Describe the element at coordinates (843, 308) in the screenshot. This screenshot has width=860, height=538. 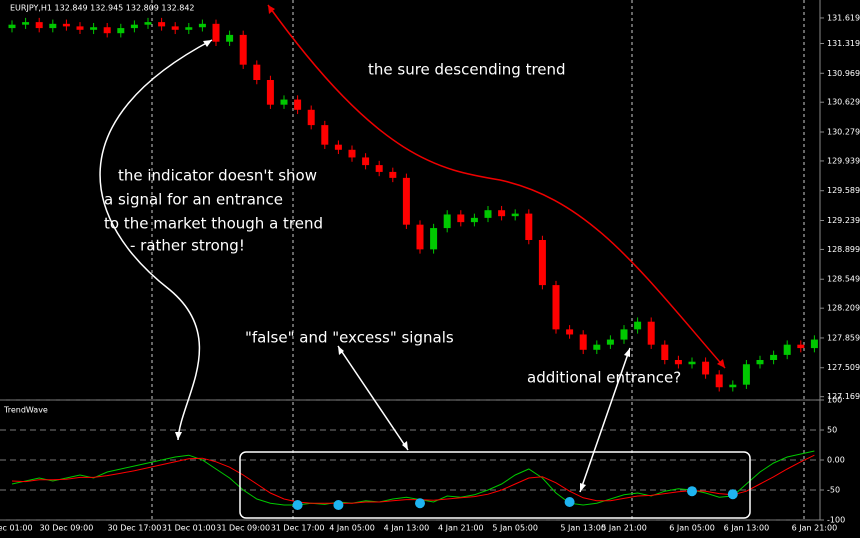
I see `y-tick-label: 128.209` at that location.